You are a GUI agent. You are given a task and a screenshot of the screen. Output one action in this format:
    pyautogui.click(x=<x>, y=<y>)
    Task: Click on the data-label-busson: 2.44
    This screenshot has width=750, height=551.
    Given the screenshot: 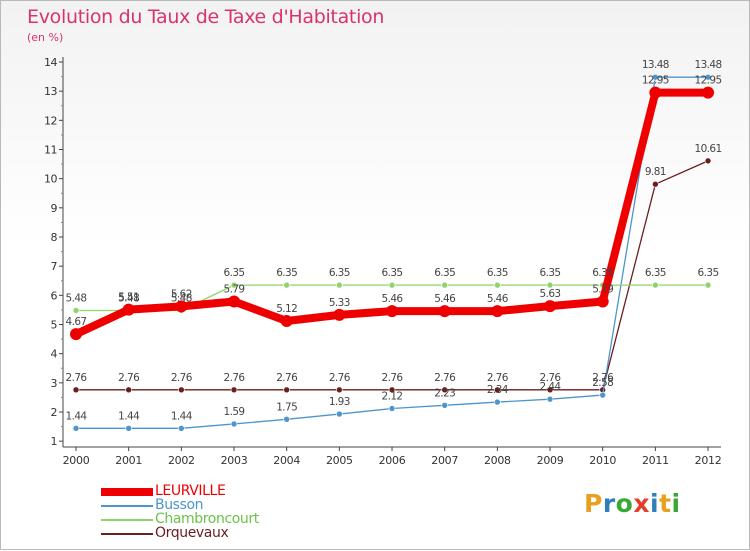 What is the action you would take?
    pyautogui.click(x=551, y=387)
    